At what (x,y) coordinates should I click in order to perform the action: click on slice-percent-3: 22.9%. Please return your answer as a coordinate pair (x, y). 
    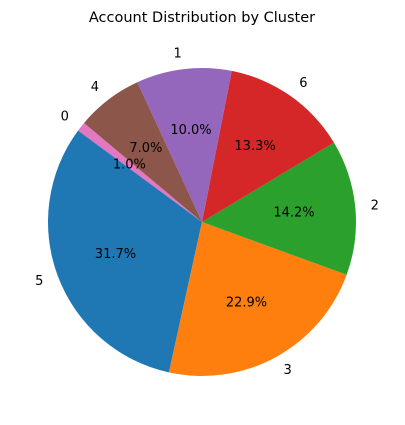
    Looking at the image, I should click on (246, 302).